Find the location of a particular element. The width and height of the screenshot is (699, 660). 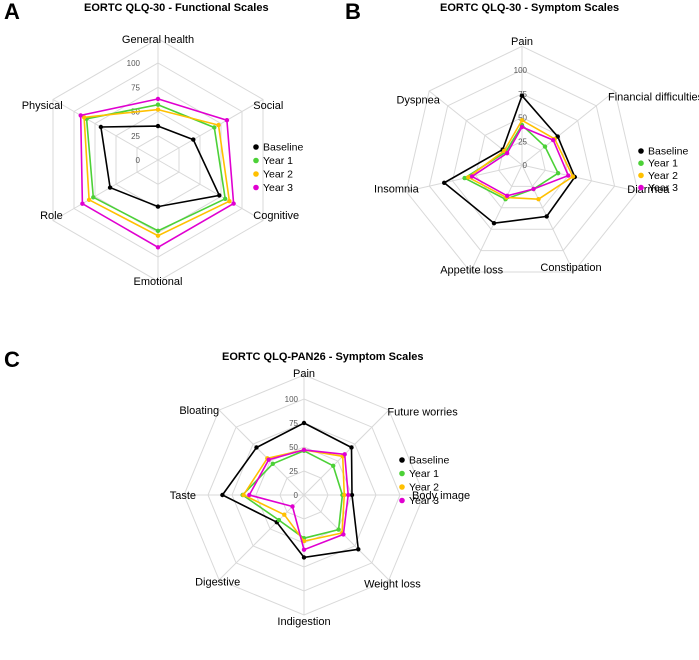

data-point-year-1-financial-difficulties is located at coordinates (545, 146).